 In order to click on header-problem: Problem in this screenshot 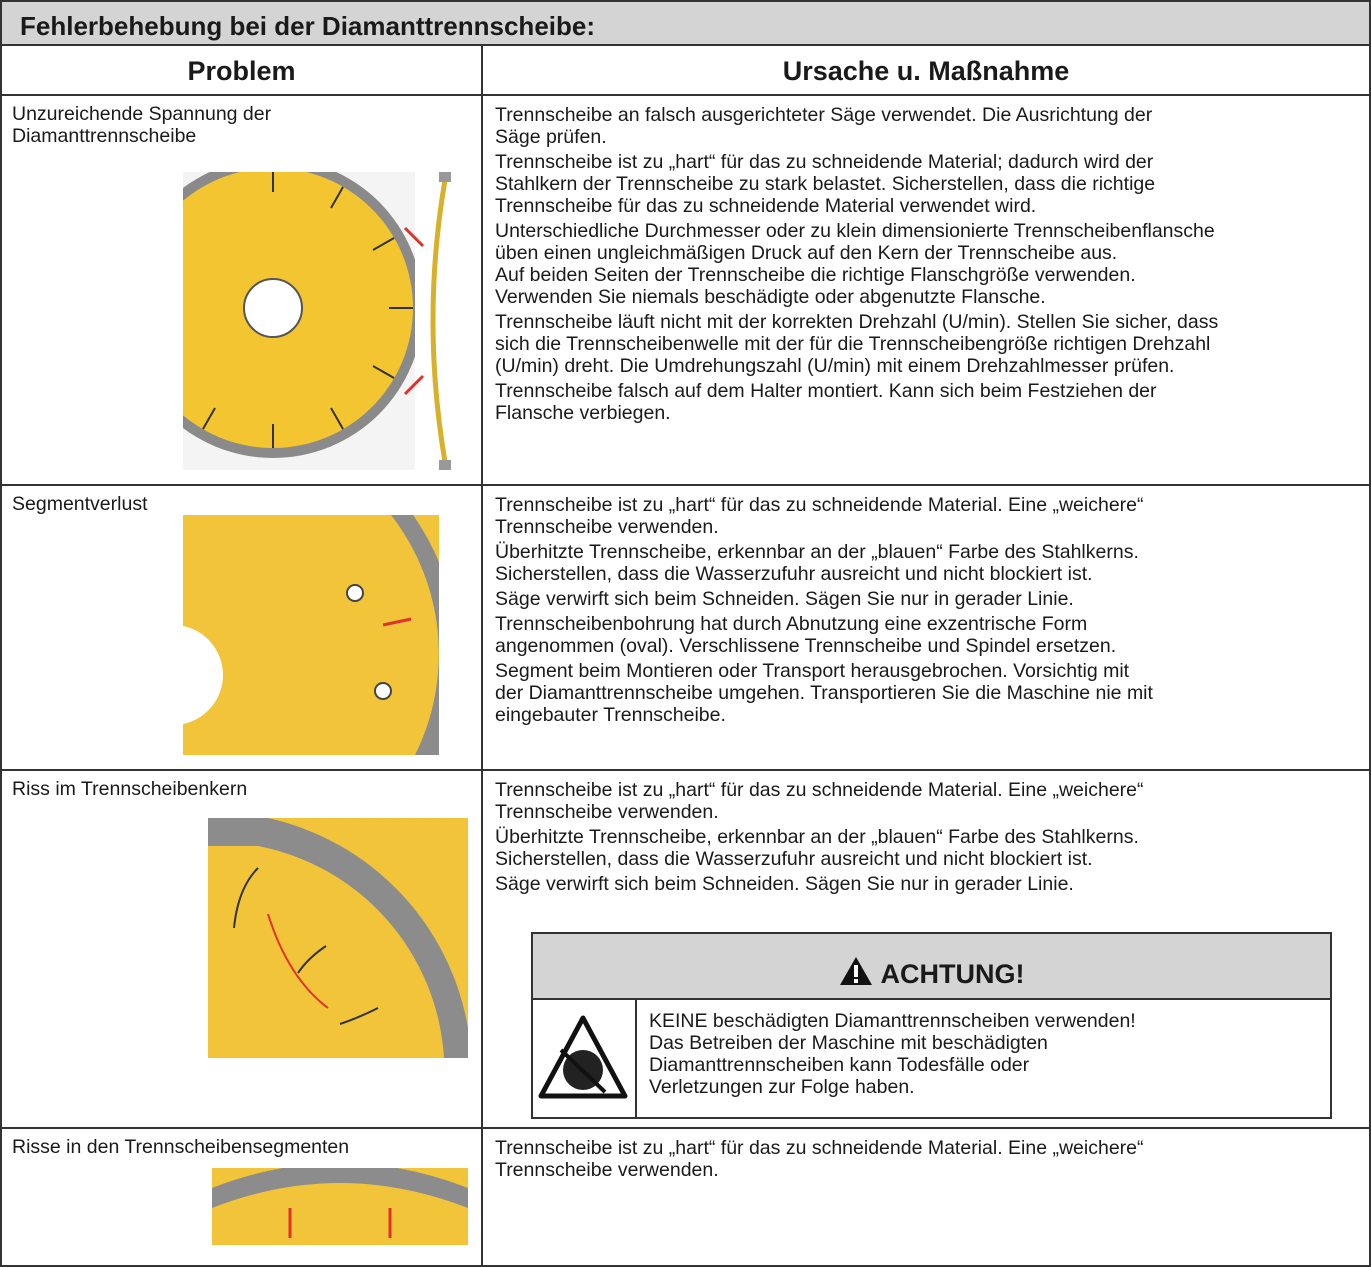, I will do `click(241, 70)`.